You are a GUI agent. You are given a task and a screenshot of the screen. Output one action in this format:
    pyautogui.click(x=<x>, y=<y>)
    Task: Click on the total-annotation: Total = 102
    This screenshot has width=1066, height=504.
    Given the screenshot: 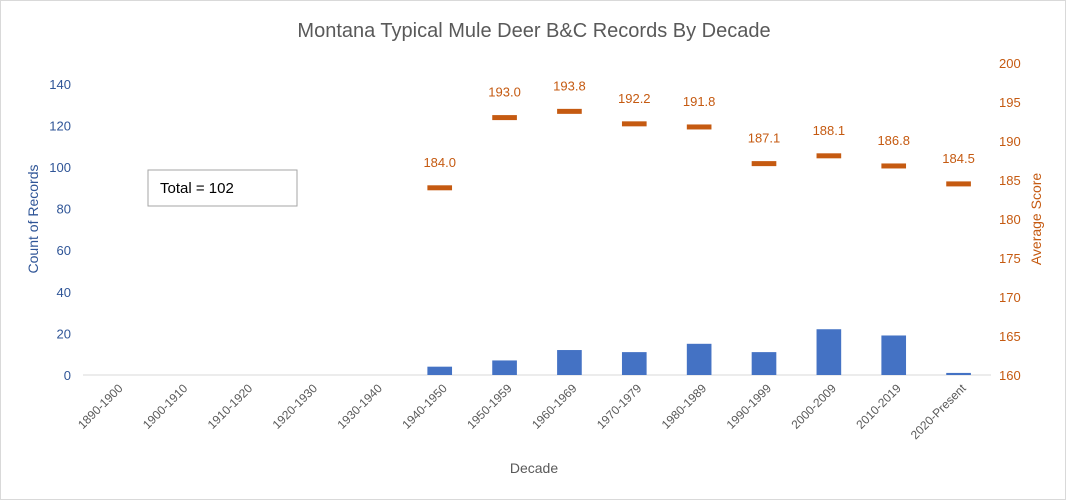 What is the action you would take?
    pyautogui.click(x=222, y=188)
    